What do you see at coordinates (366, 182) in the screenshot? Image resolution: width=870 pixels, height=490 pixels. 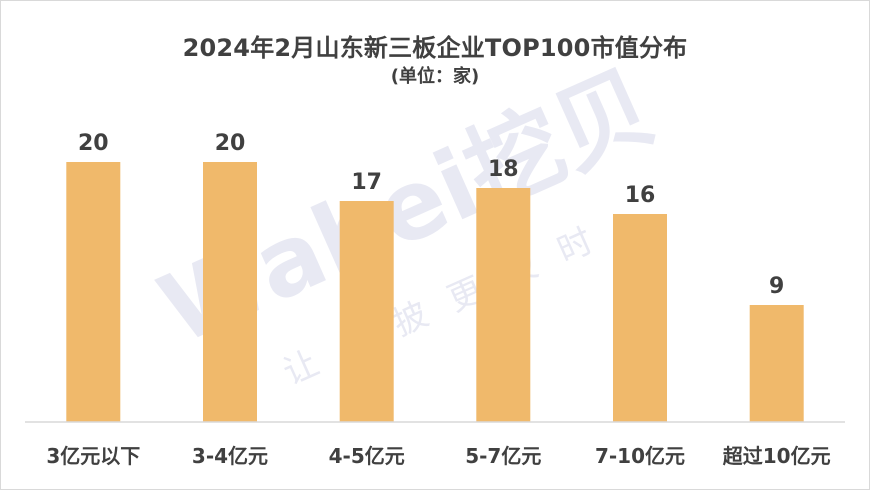 I see `data-label-2: 17` at bounding box center [366, 182].